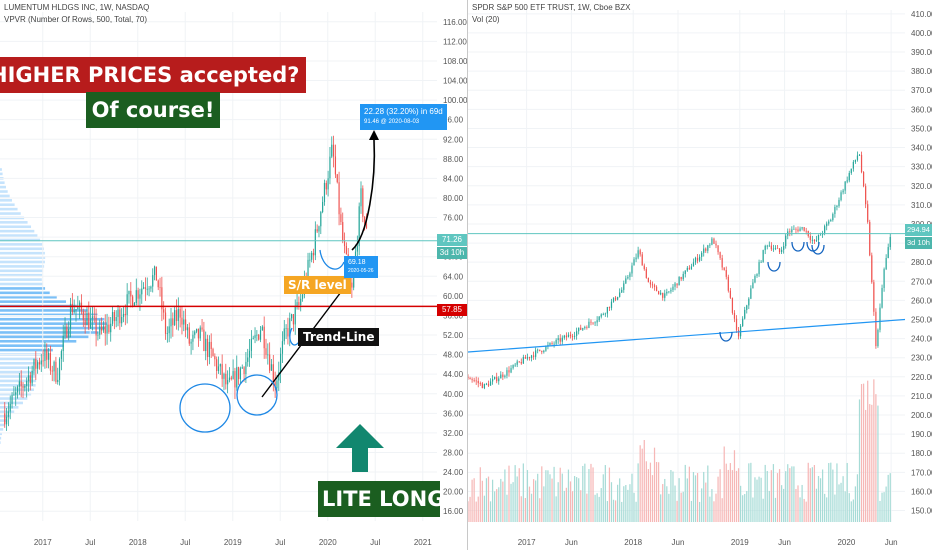 The height and width of the screenshot is (550, 932). Describe the element at coordinates (633, 542) in the screenshot. I see `x-tick-label: 2018` at that location.